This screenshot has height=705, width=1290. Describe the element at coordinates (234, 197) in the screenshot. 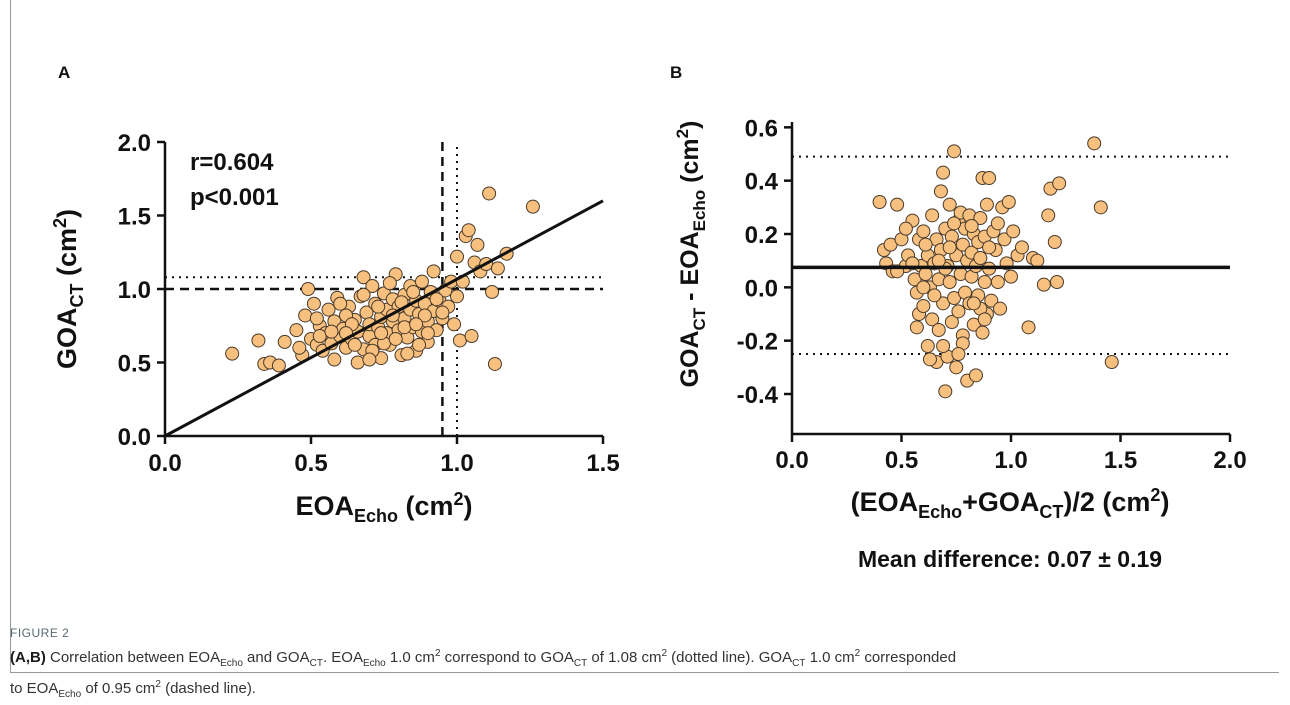

I see `panel-a-annotation-p: p<0.001` at that location.